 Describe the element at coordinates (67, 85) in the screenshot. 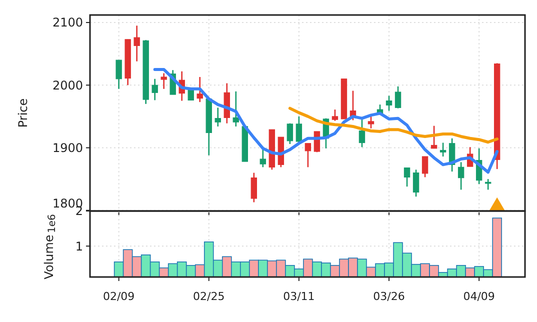

I see `y-tick-label: 2000` at that location.